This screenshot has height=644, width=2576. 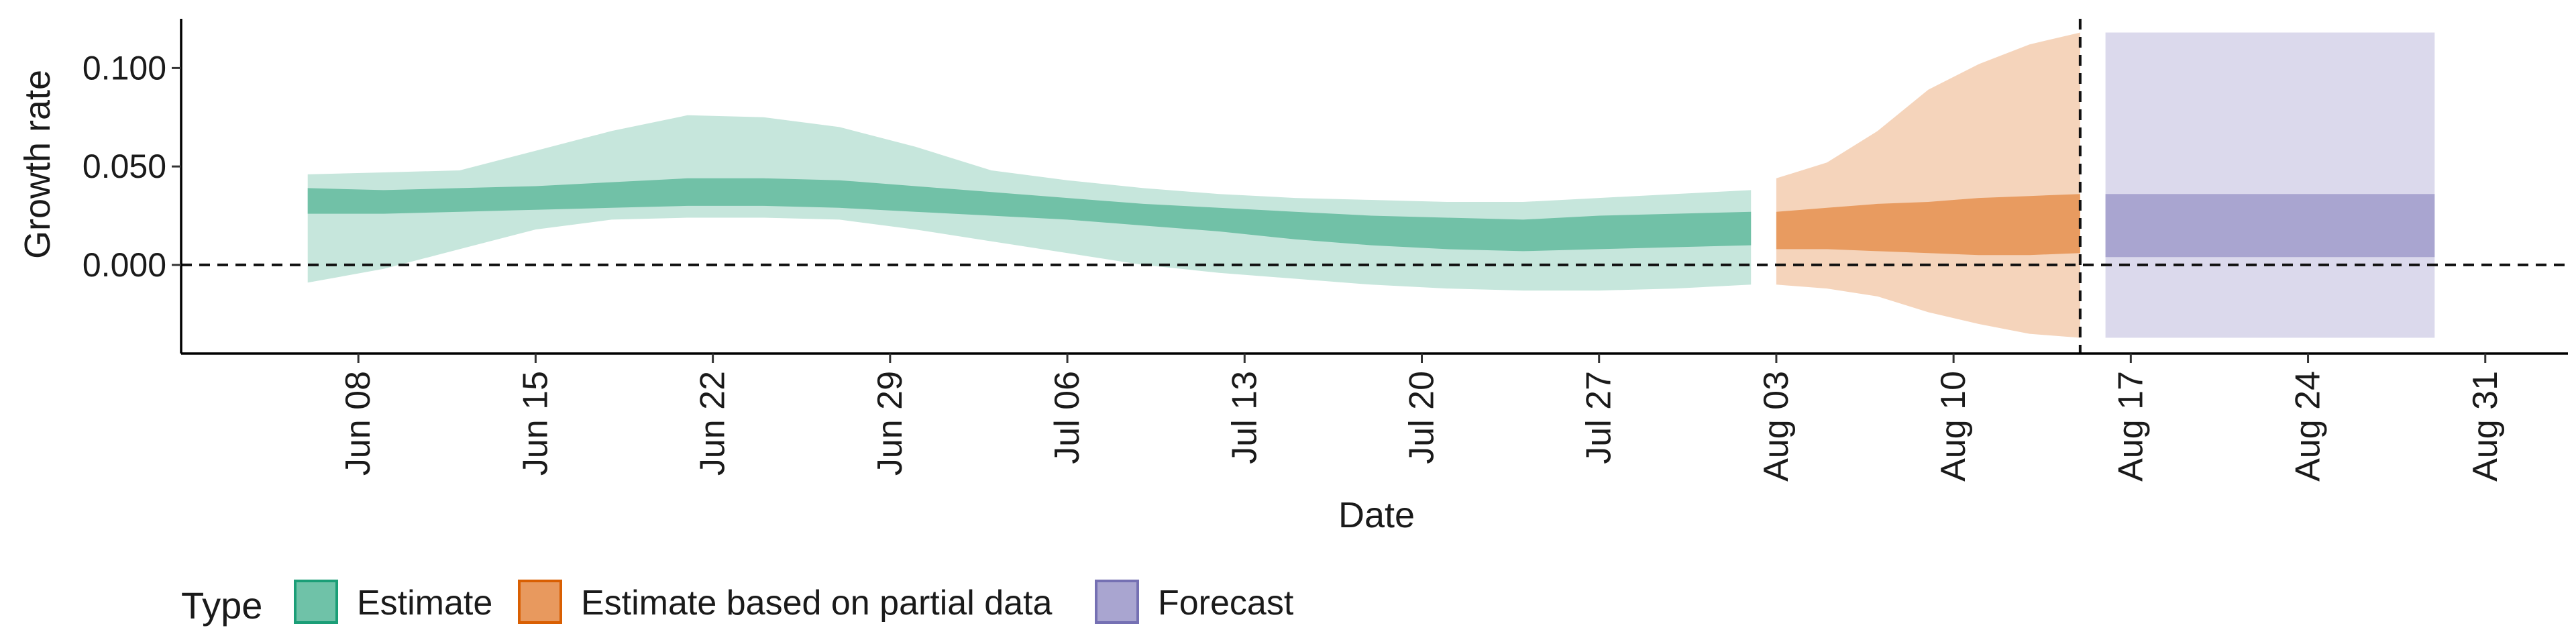 What do you see at coordinates (2270, 185) in the screenshot?
I see `forecast-outer-band` at bounding box center [2270, 185].